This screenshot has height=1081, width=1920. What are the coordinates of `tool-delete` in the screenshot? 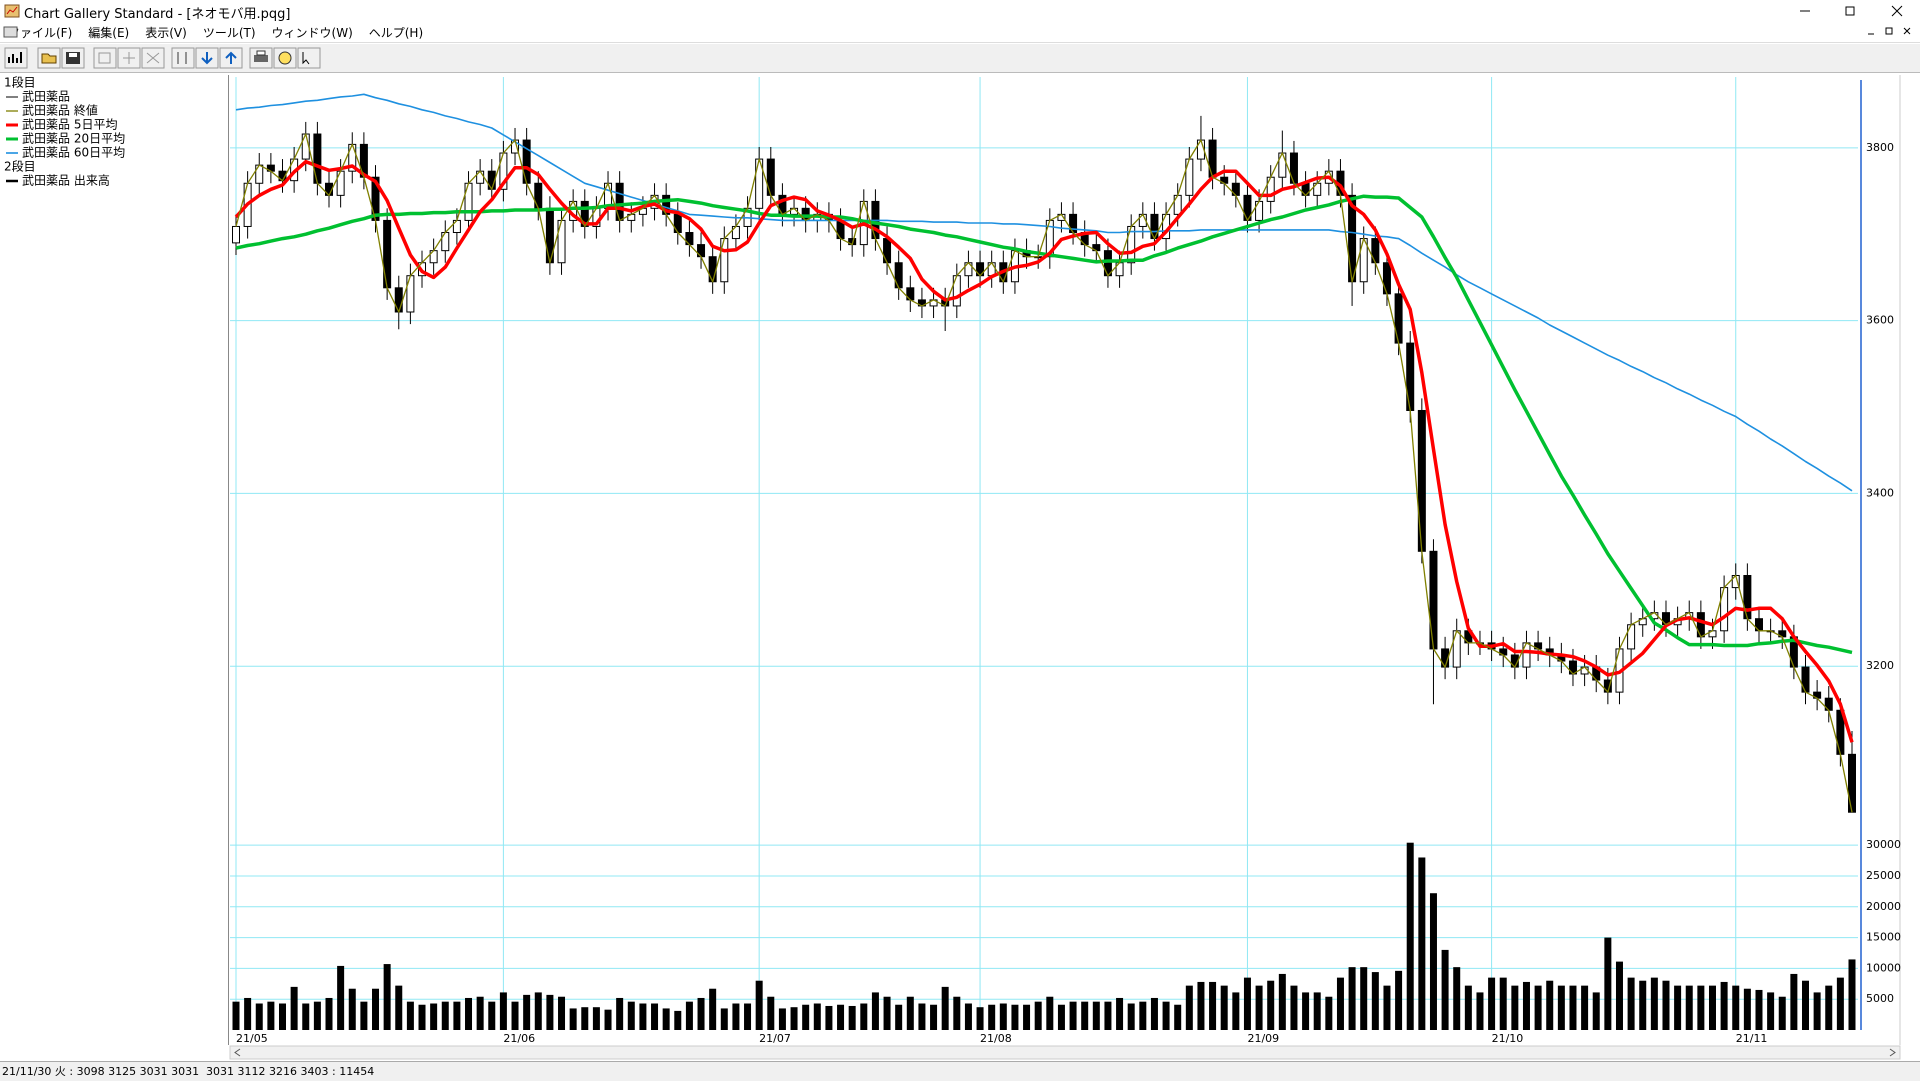 It's located at (153, 58).